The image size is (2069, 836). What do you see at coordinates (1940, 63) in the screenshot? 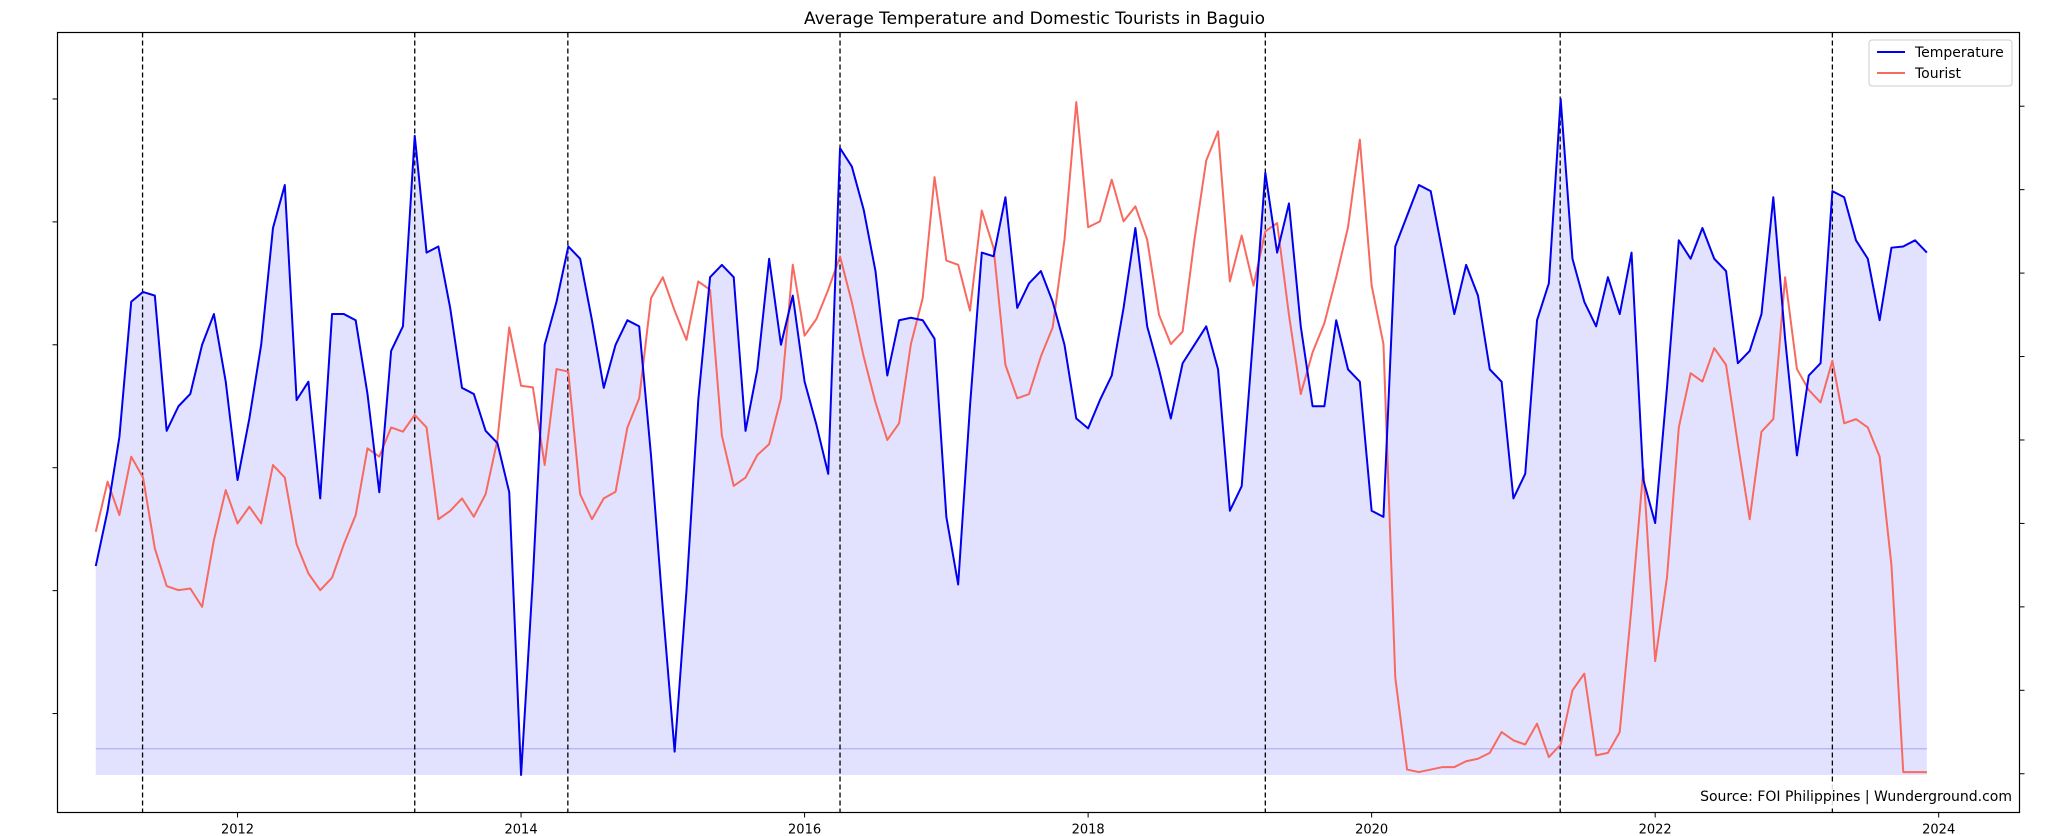
I see `legend: Temperature Tourist` at bounding box center [1940, 63].